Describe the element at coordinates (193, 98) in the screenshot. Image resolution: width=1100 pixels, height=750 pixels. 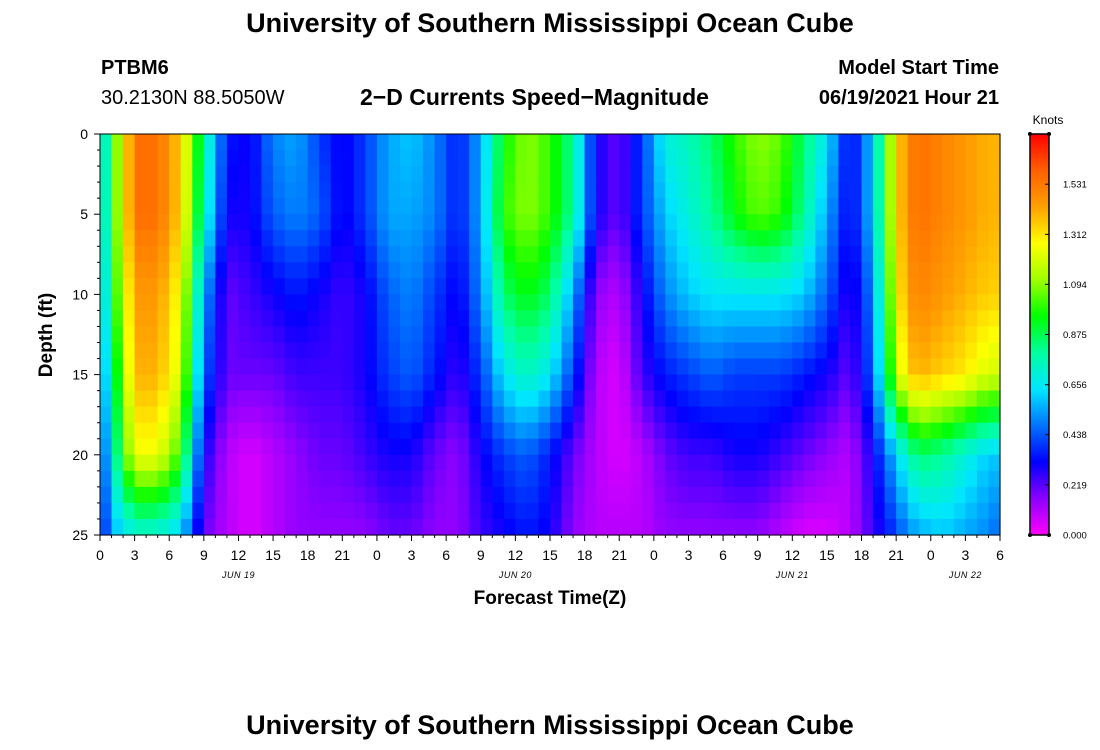
I see `station-coordinates: 30.2130N 88.5050W` at that location.